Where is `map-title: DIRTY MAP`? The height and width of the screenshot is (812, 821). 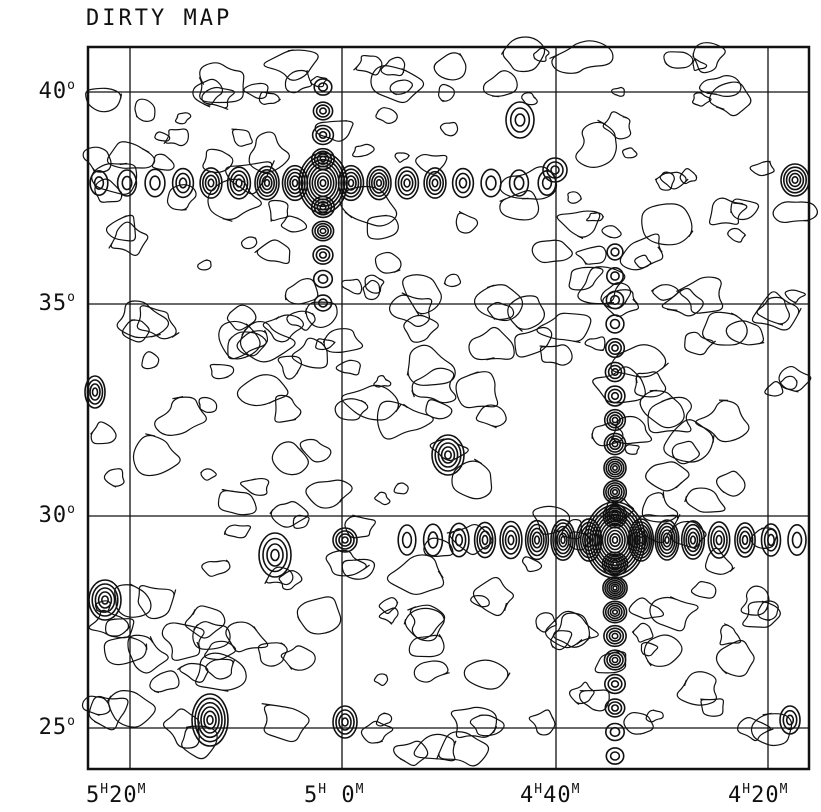 map-title: DIRTY MAP is located at coordinates (159, 18).